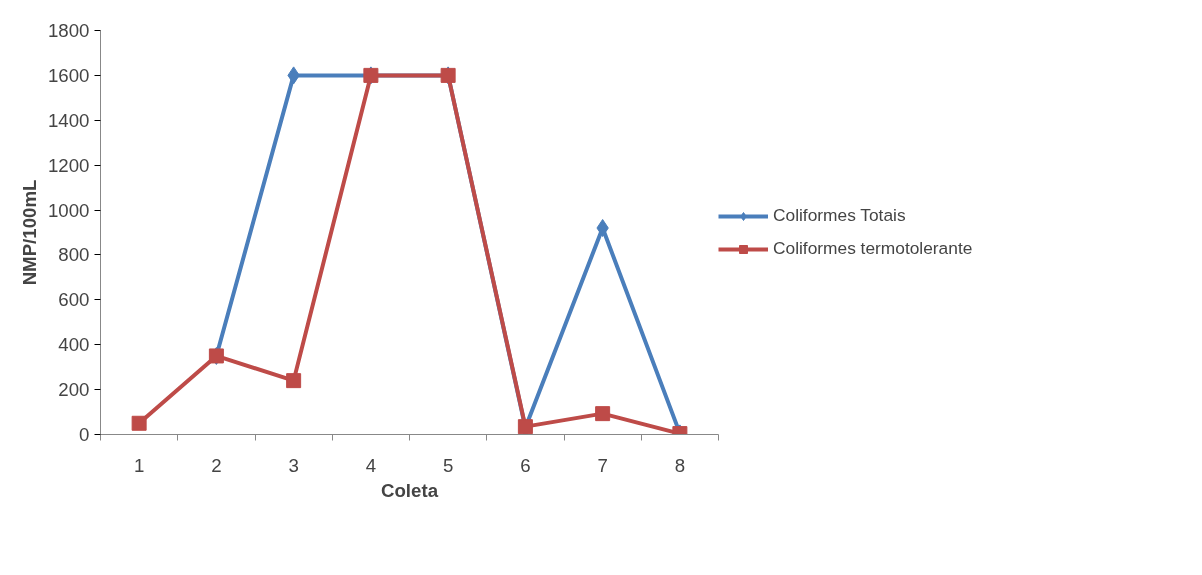 This screenshot has height=575, width=1202. What do you see at coordinates (525, 465) in the screenshot?
I see `x-tick-label: 6` at bounding box center [525, 465].